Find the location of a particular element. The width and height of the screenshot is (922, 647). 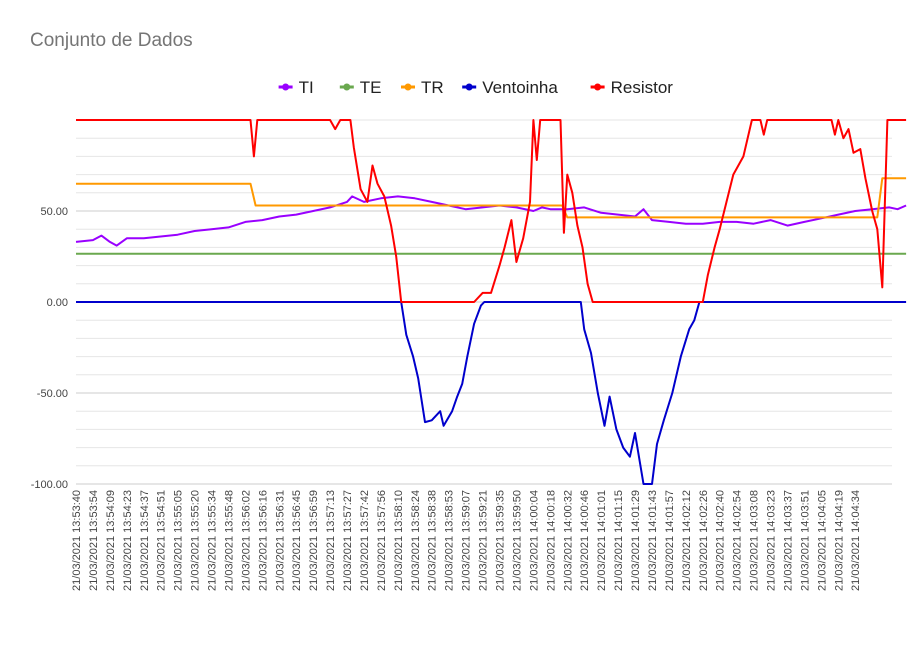

series-line-tr is located at coordinates (491, 198).